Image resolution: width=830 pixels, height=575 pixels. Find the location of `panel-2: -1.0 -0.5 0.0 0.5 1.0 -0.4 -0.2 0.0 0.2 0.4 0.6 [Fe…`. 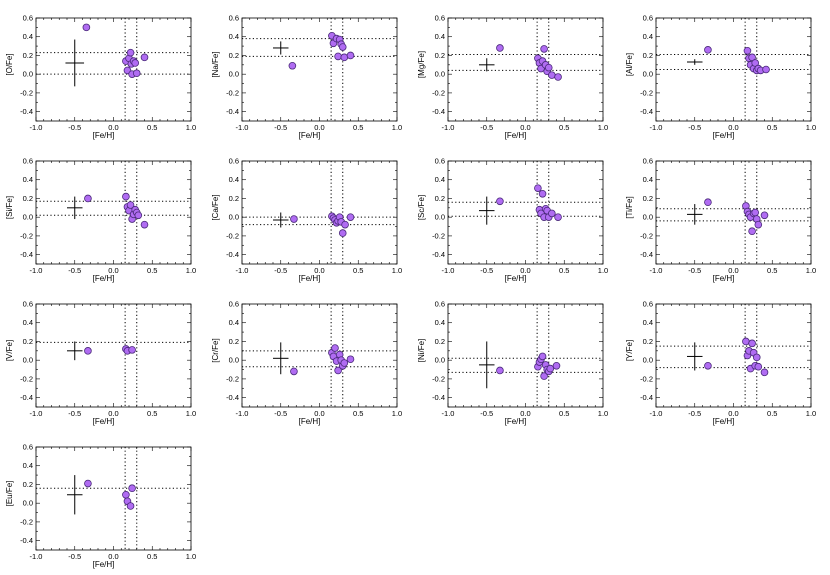

panel-2: -1.0 -0.5 0.0 0.5 1.0 -0.4 -0.2 0.0 0.2 0.4 0.6 [Fe… is located at coordinates (512, 77).